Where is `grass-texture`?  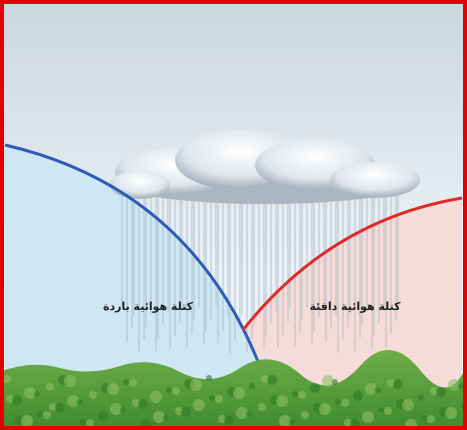
grass-texture is located at coordinates (233, 402).